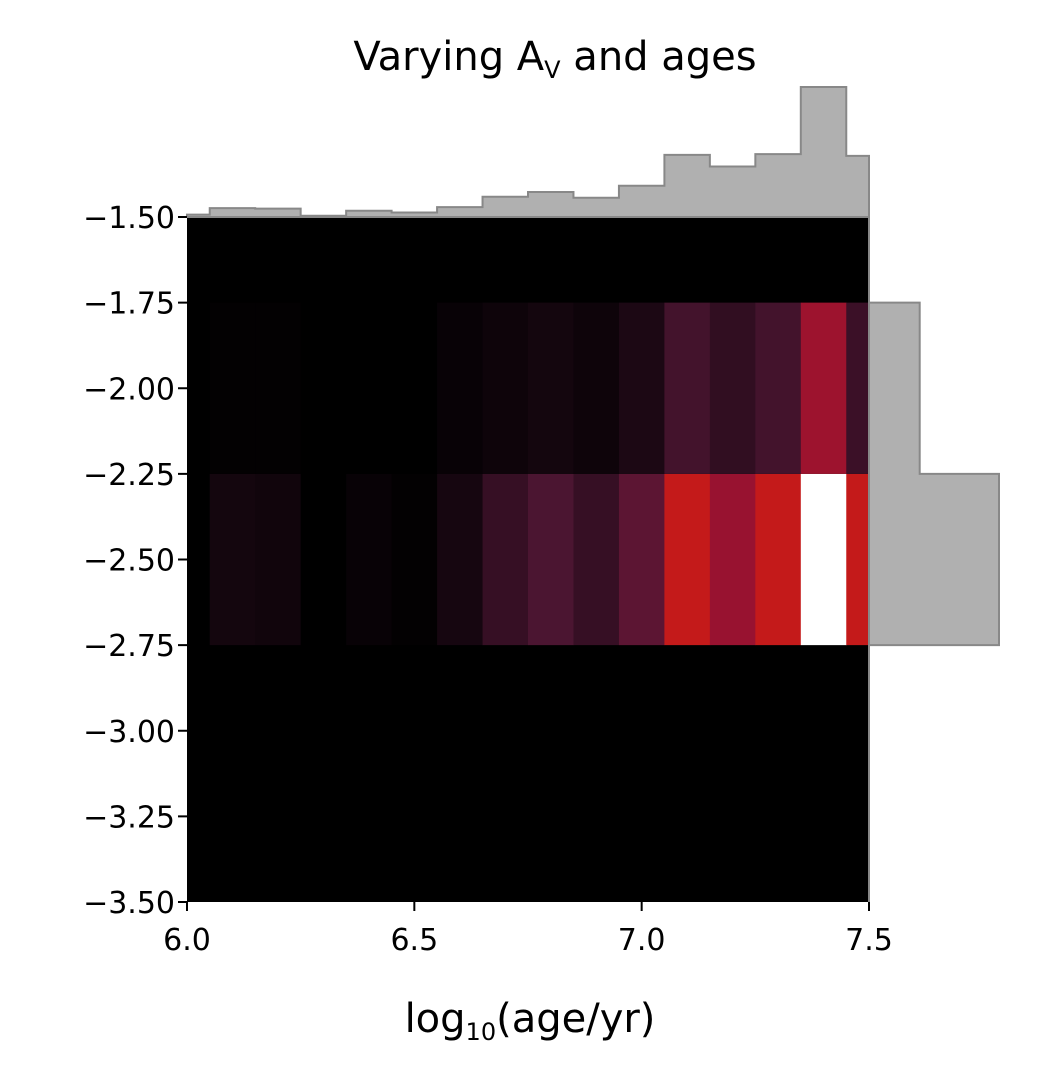 The height and width of the screenshot is (1075, 1056). Describe the element at coordinates (129, 218) in the screenshot. I see `y-tick-label: −1.50` at that location.